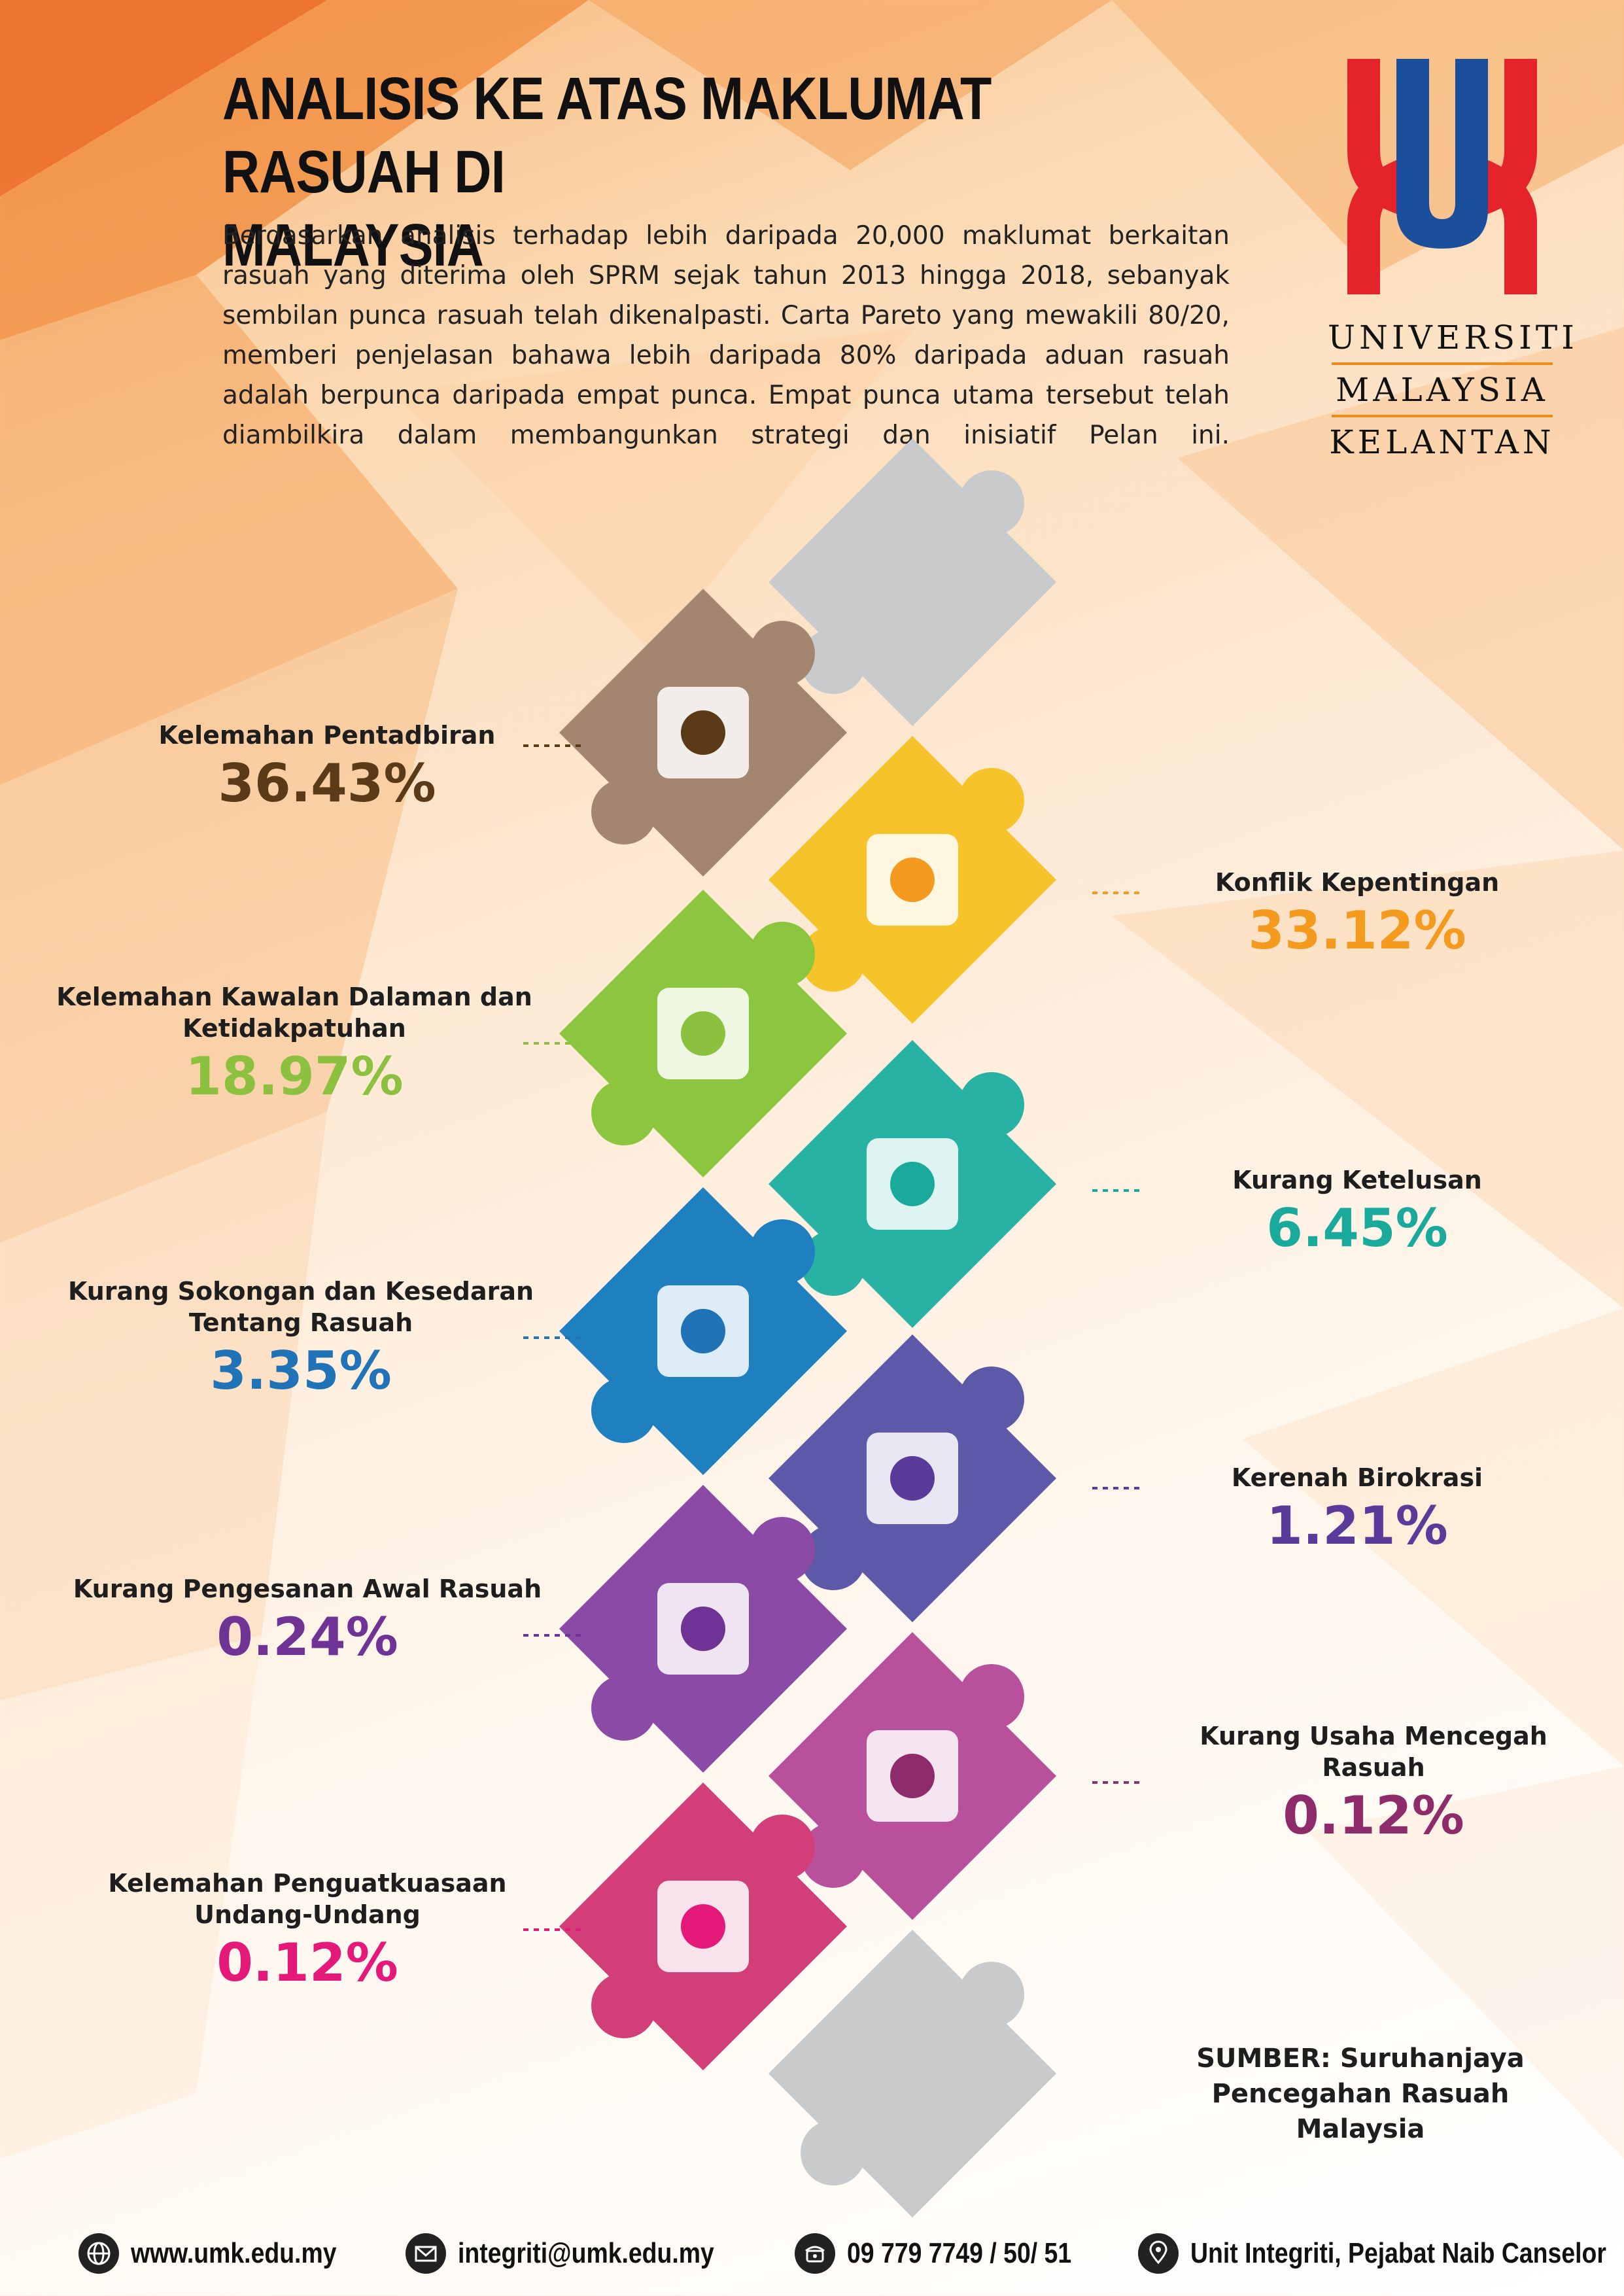  I want to click on magnifier-checklist-icon, so click(912, 1184).